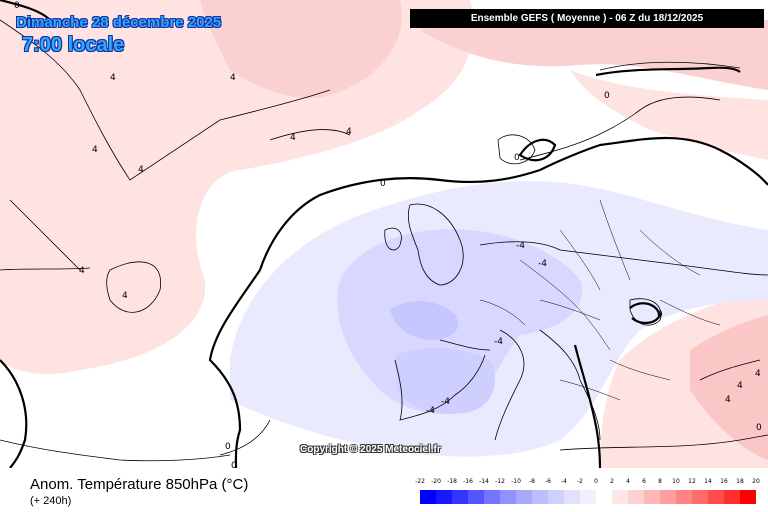 The image size is (768, 512). I want to click on copyright-notice: Copyright © 2025 Meteociel.fr, so click(370, 449).